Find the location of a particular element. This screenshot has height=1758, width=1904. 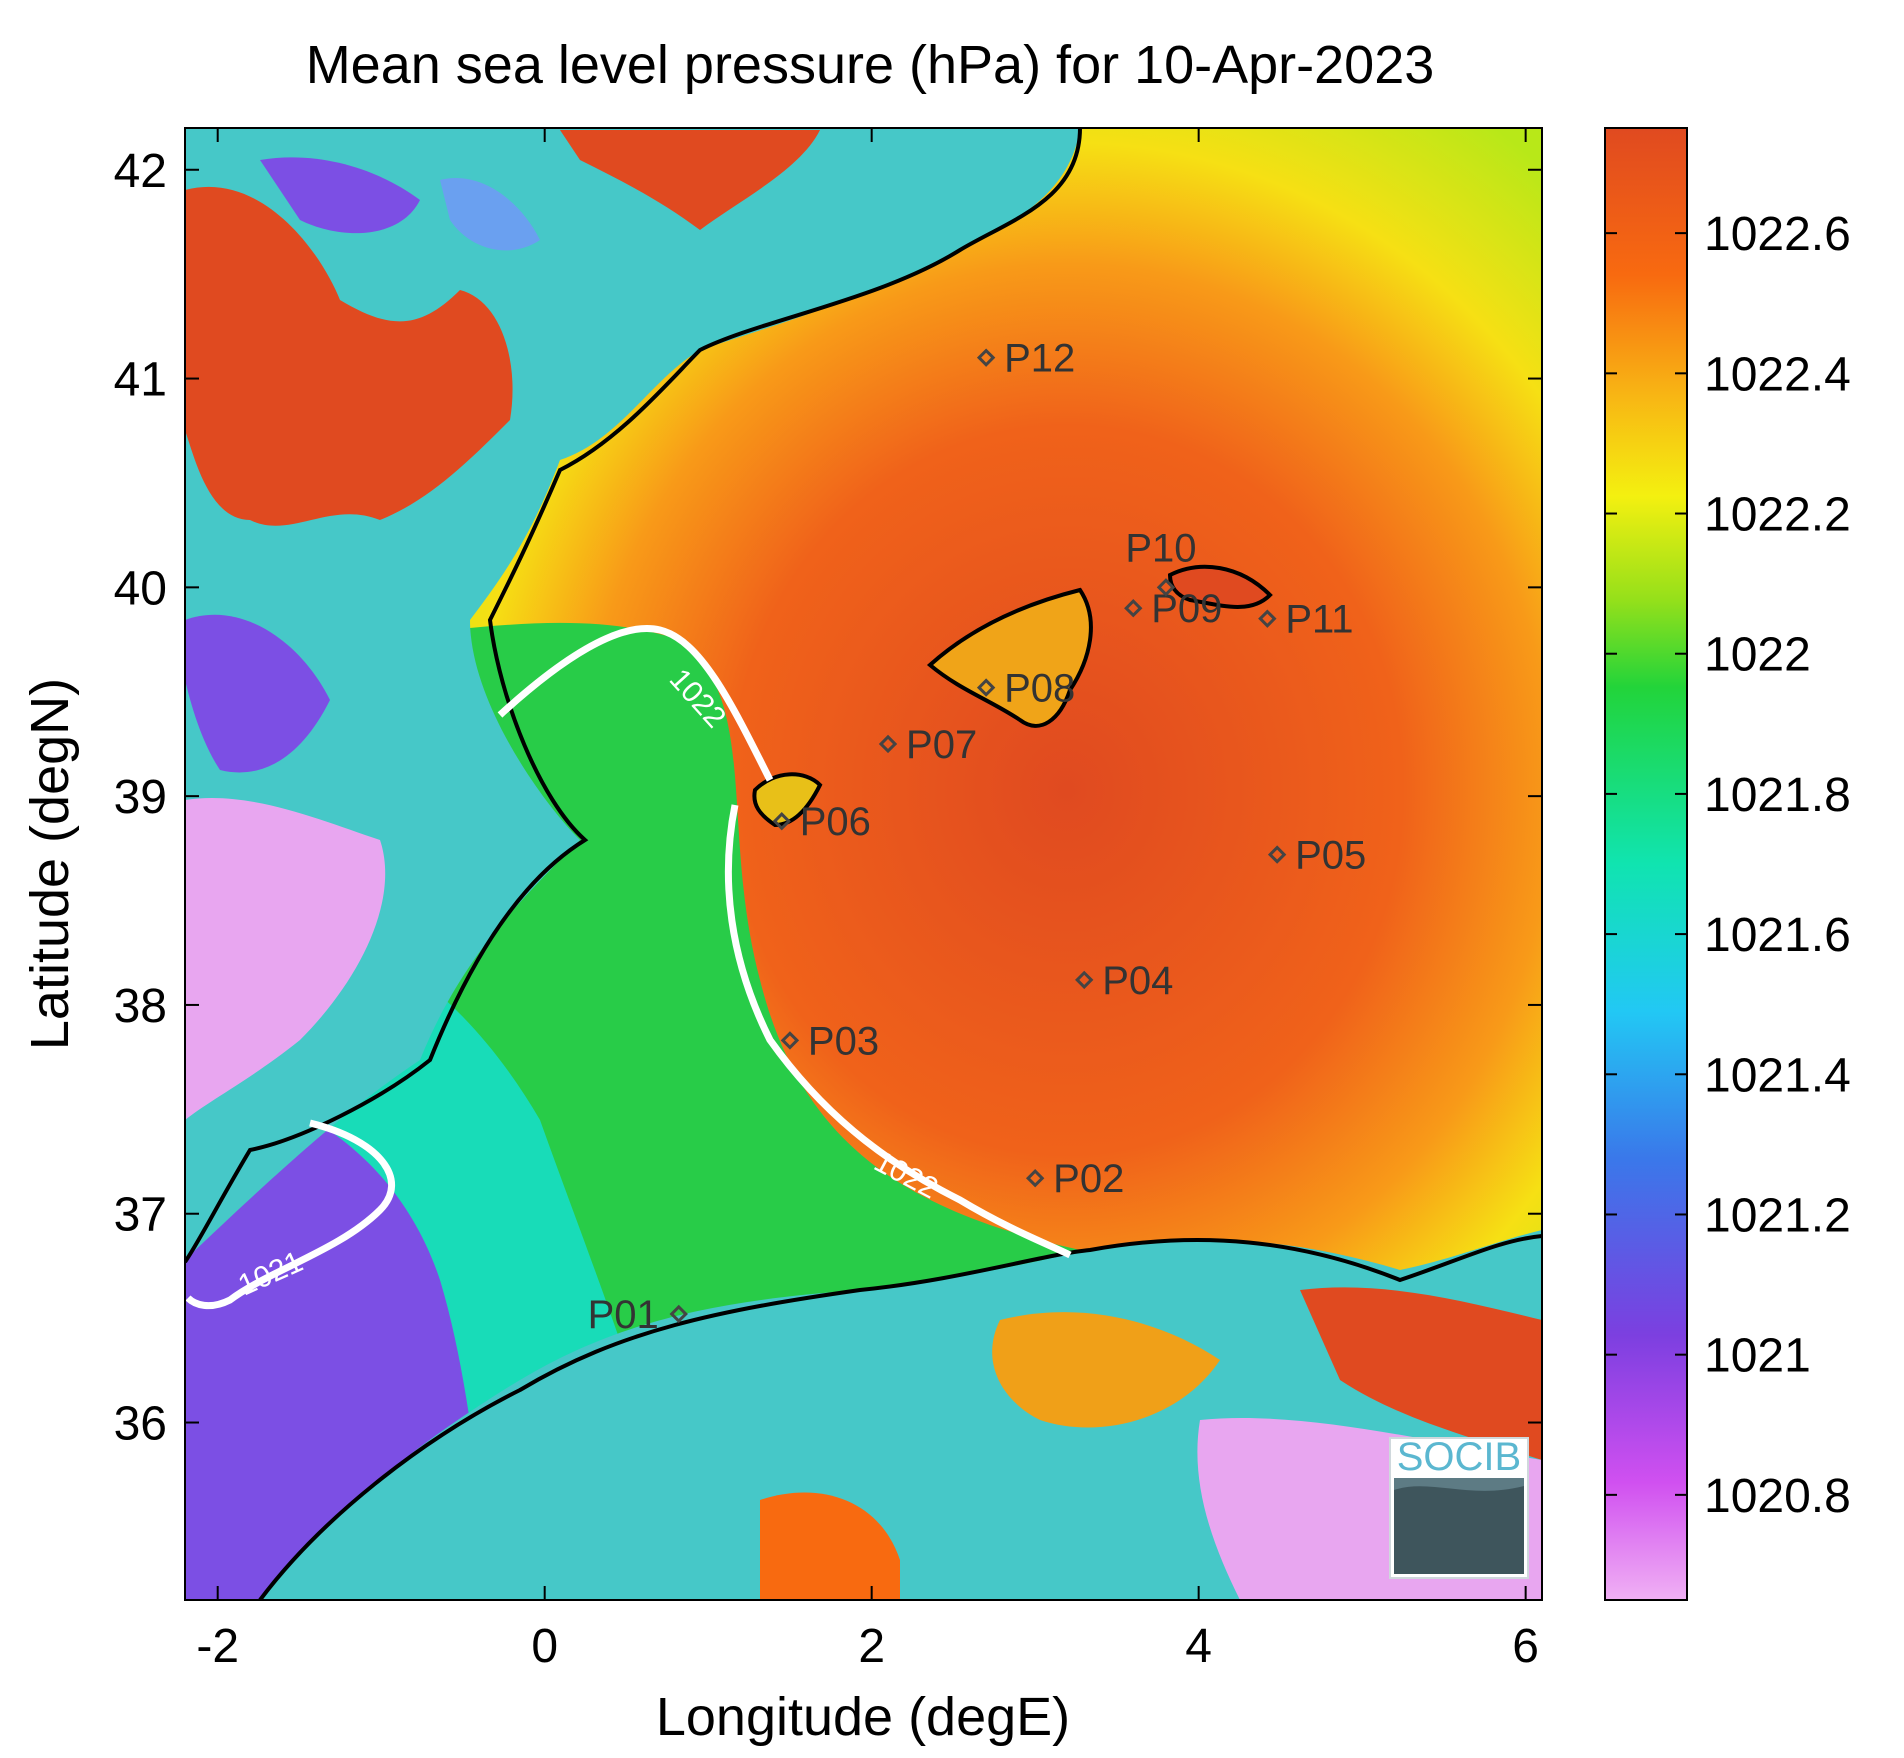

contour-1022-b is located at coordinates (898, 1031).